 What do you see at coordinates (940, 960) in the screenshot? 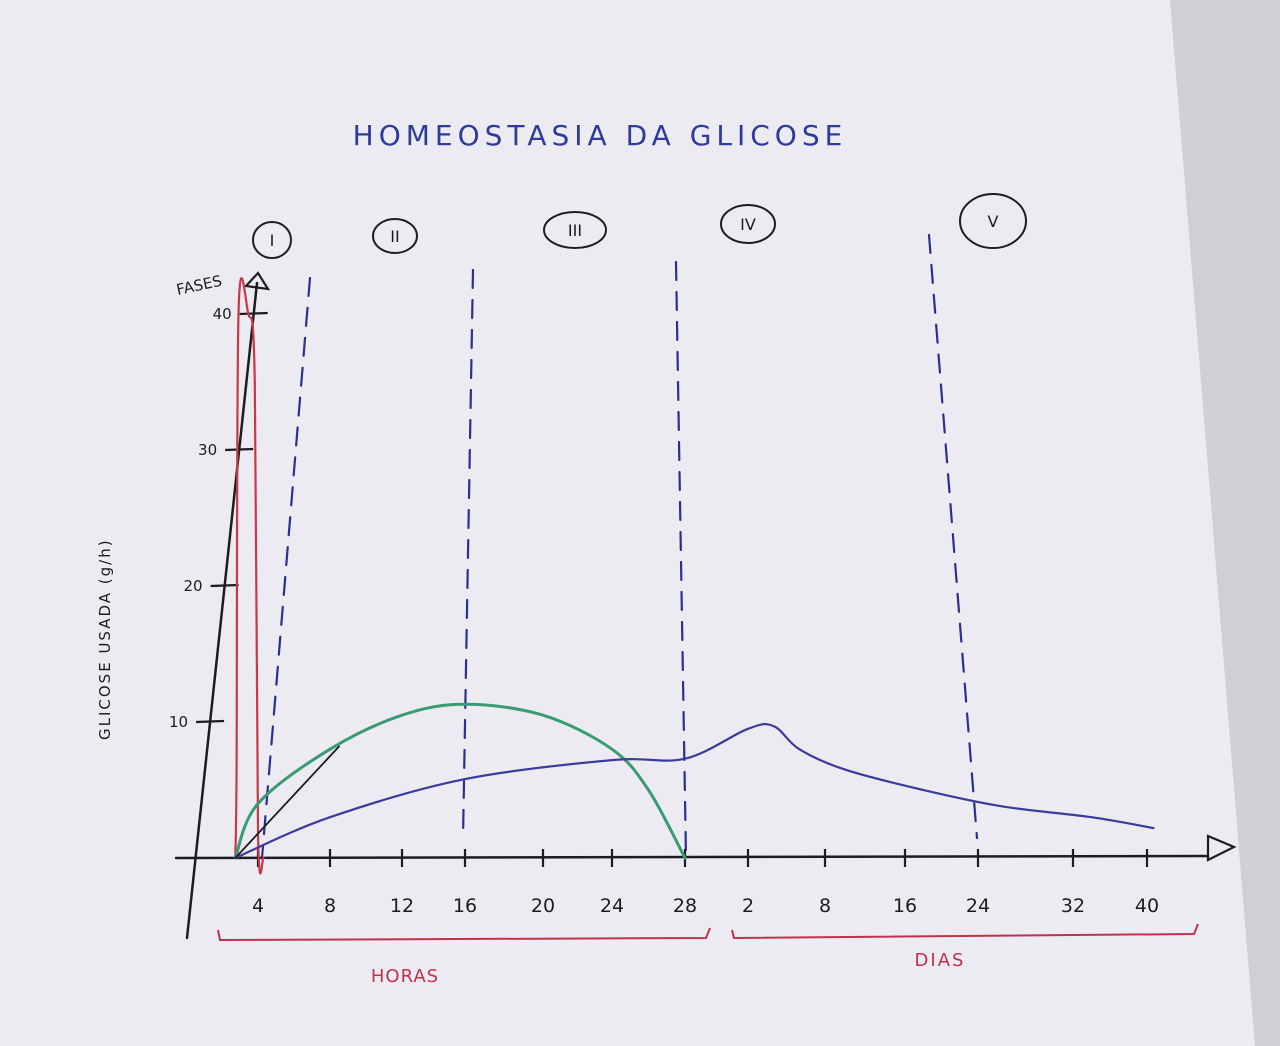
I see `group-label-dias: DIAS` at bounding box center [940, 960].